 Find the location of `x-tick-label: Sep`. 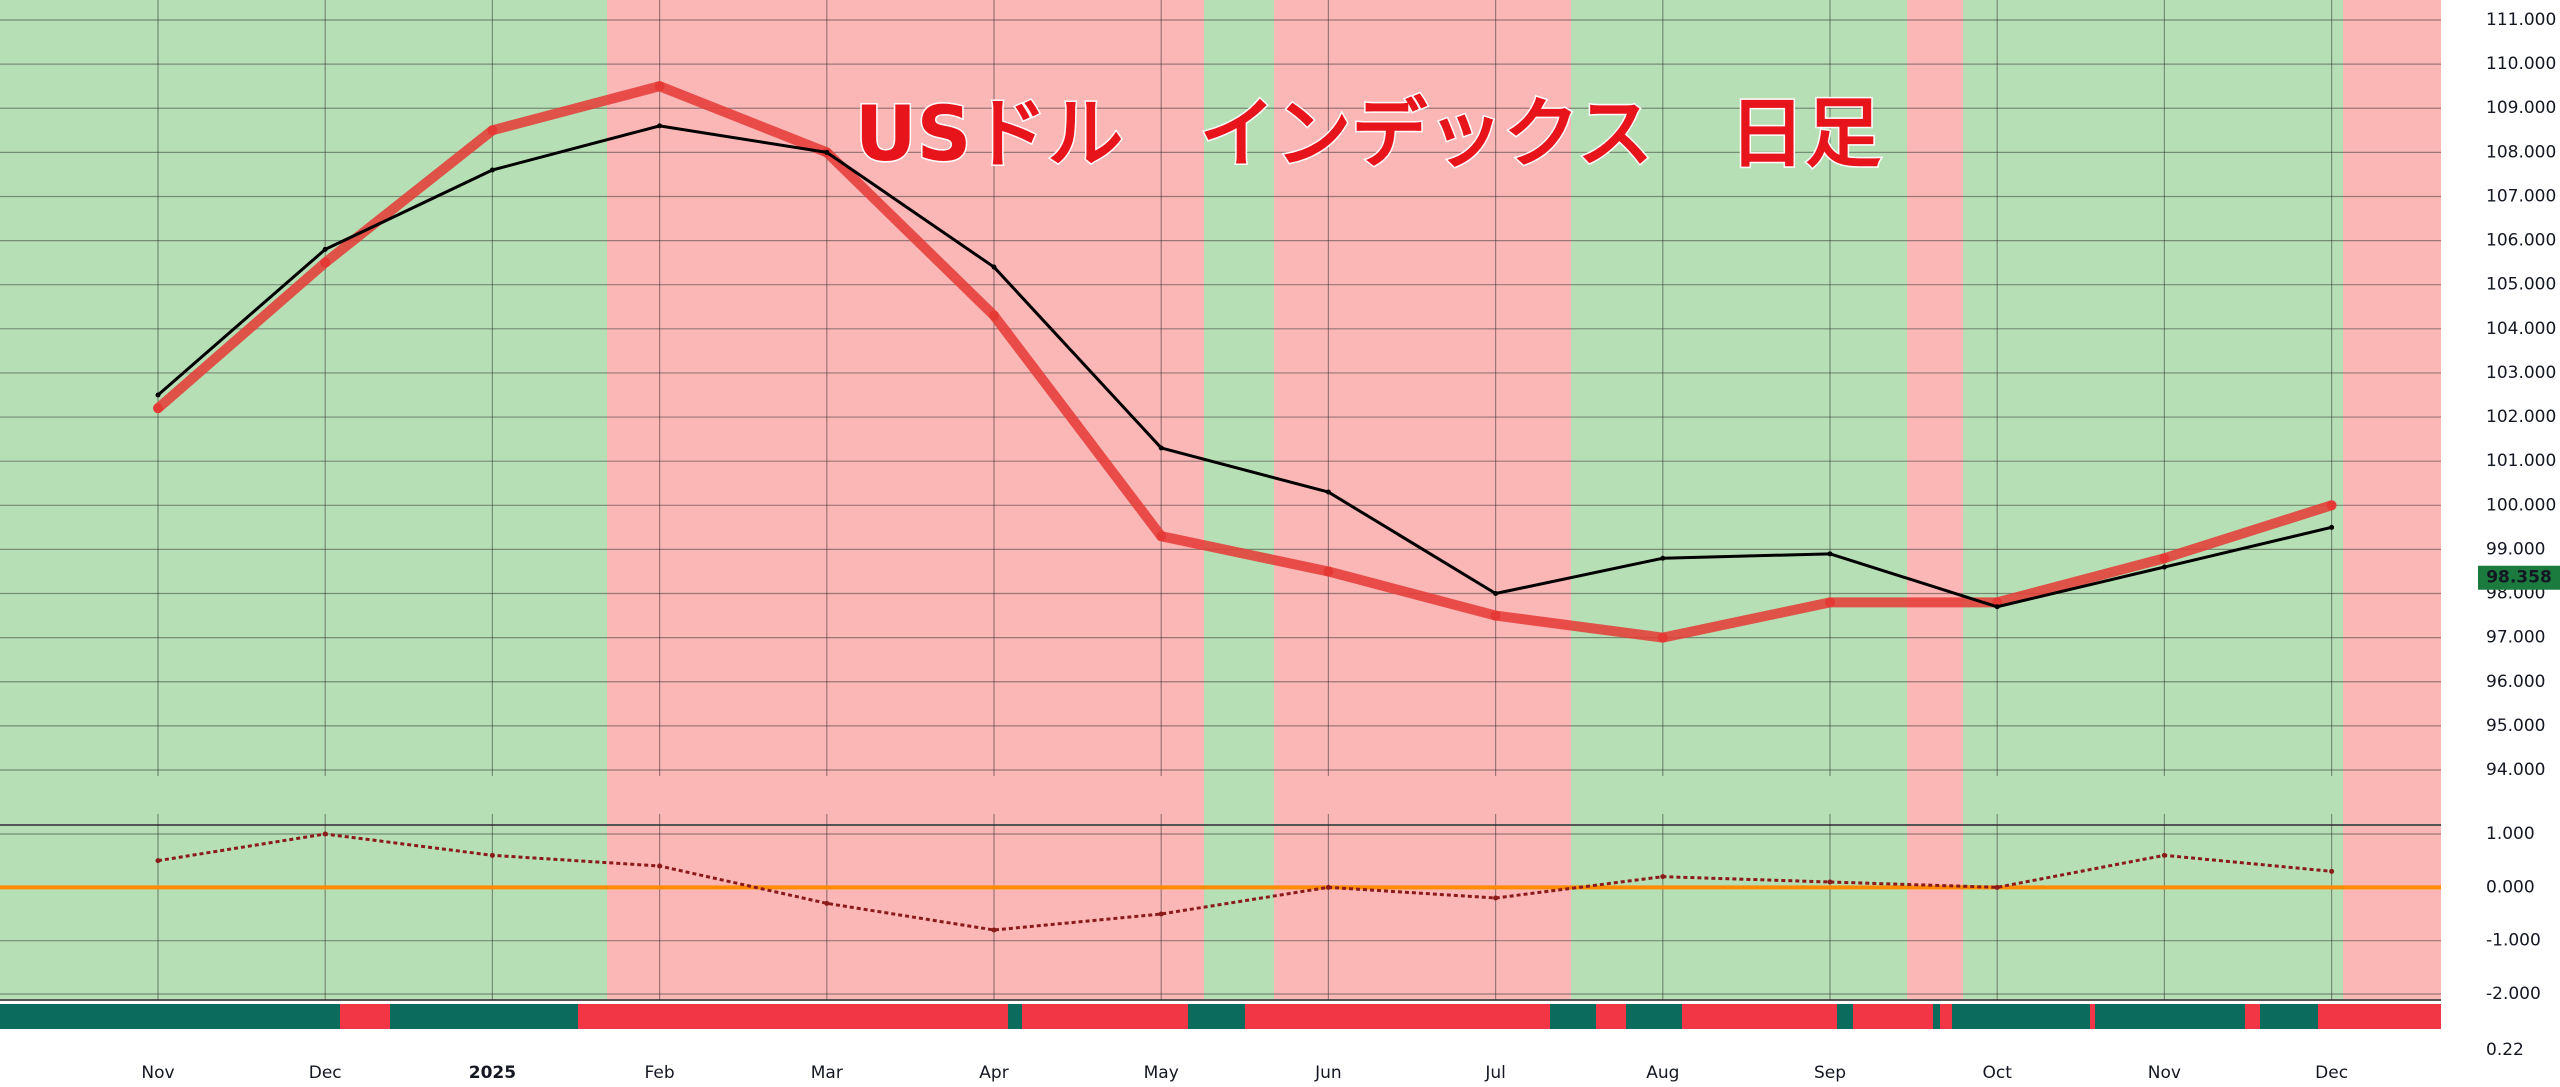

x-tick-label: Sep is located at coordinates (1830, 1073).